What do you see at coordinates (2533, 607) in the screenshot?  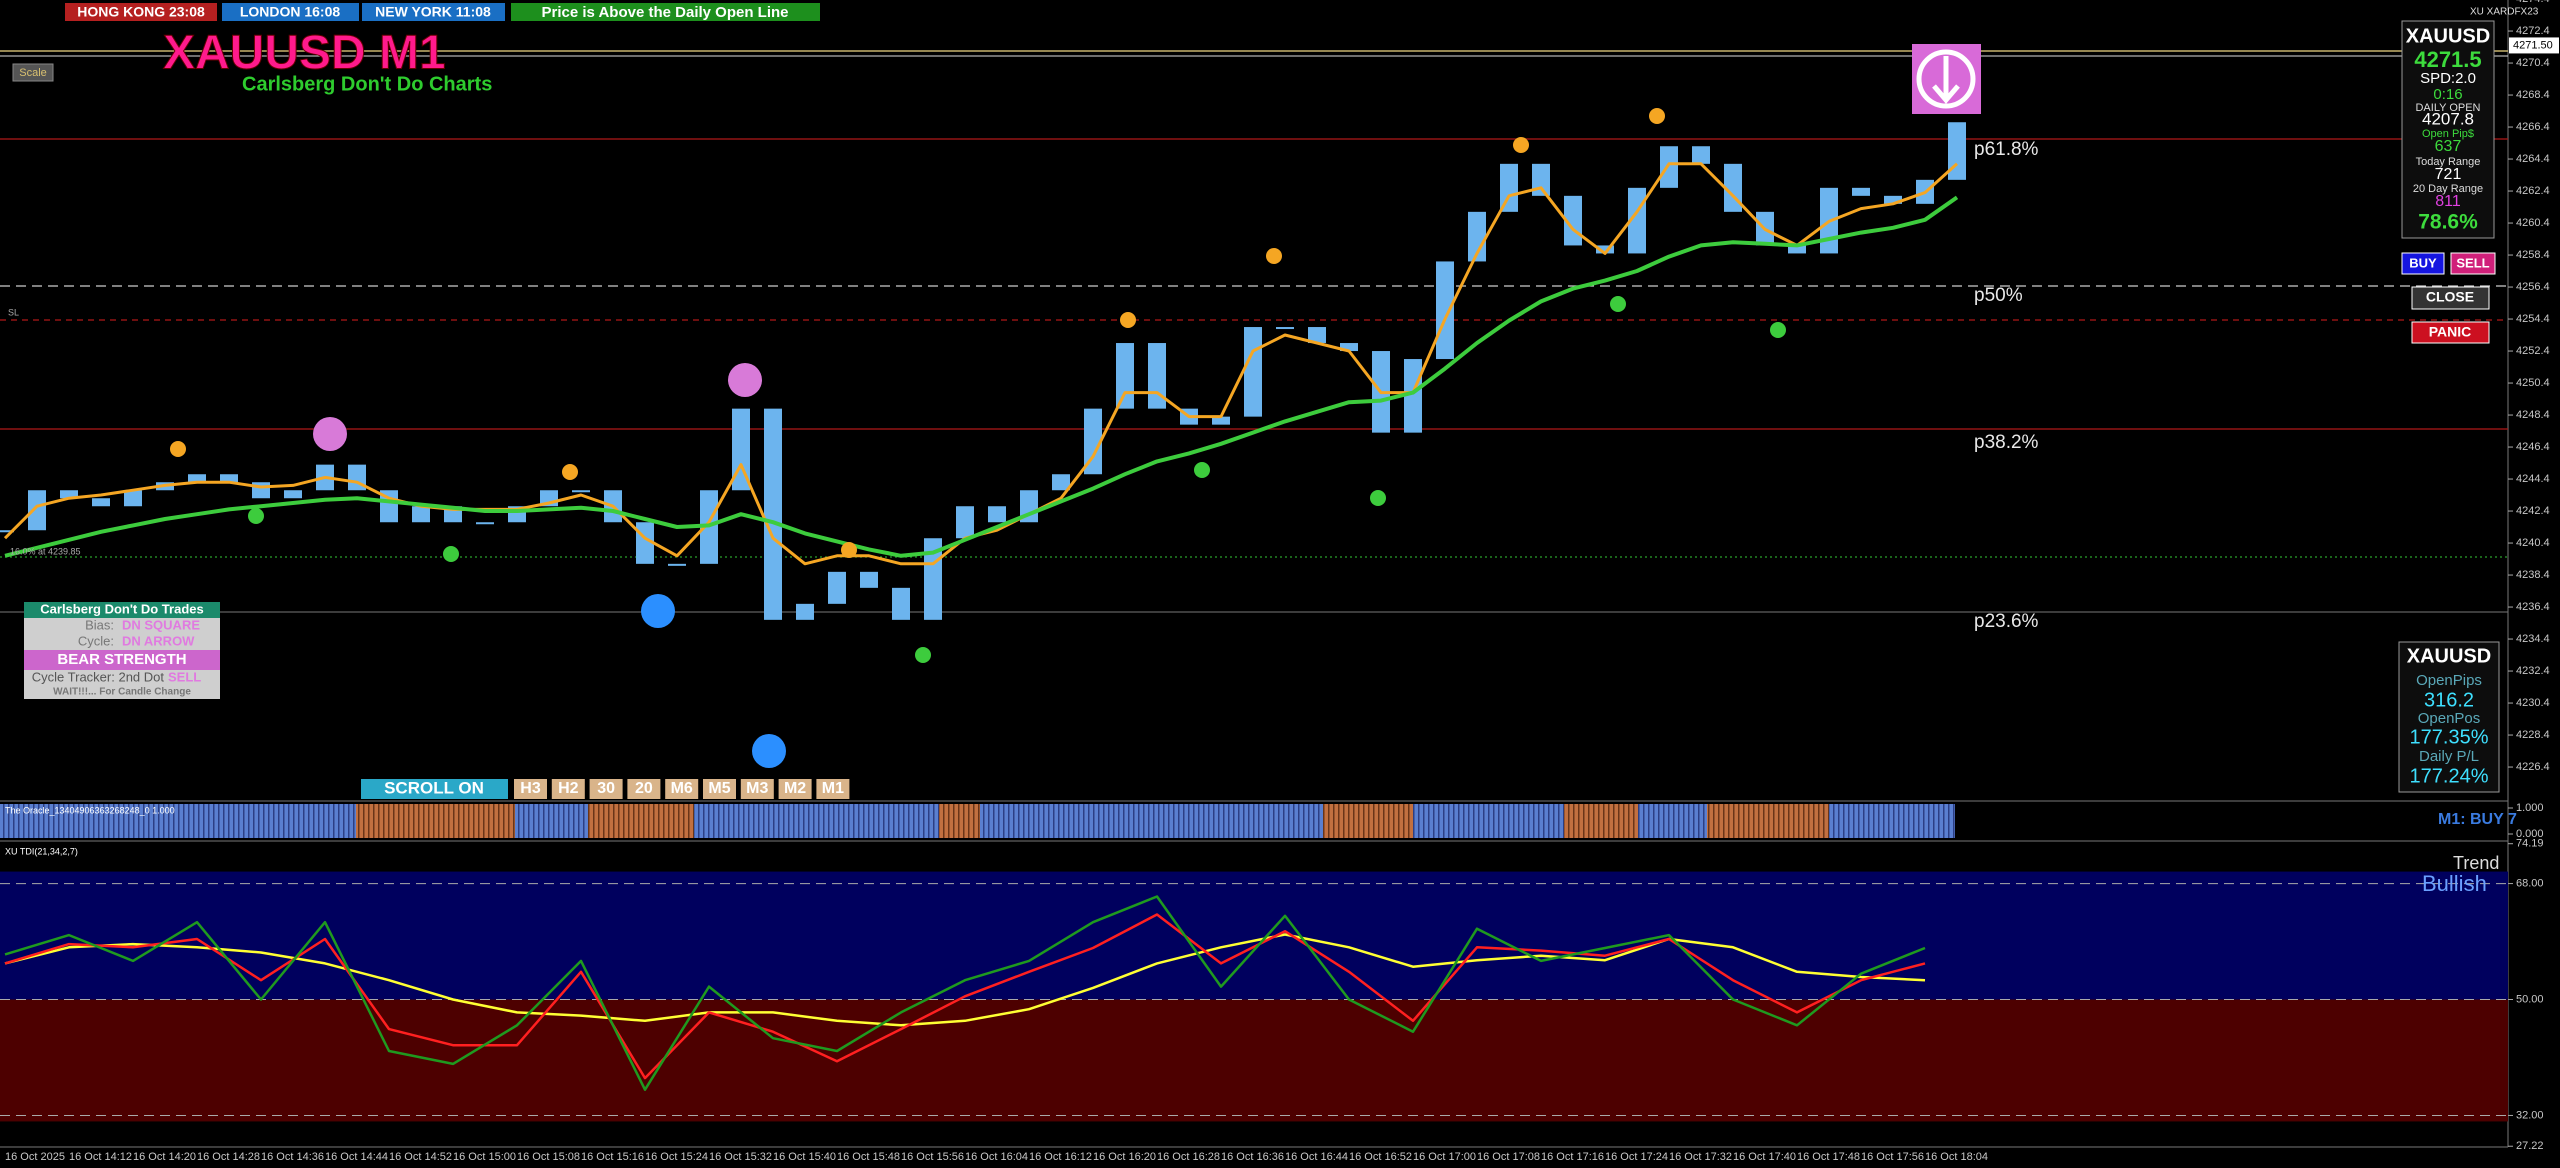 I see `y-tick-label: 4236.4` at bounding box center [2533, 607].